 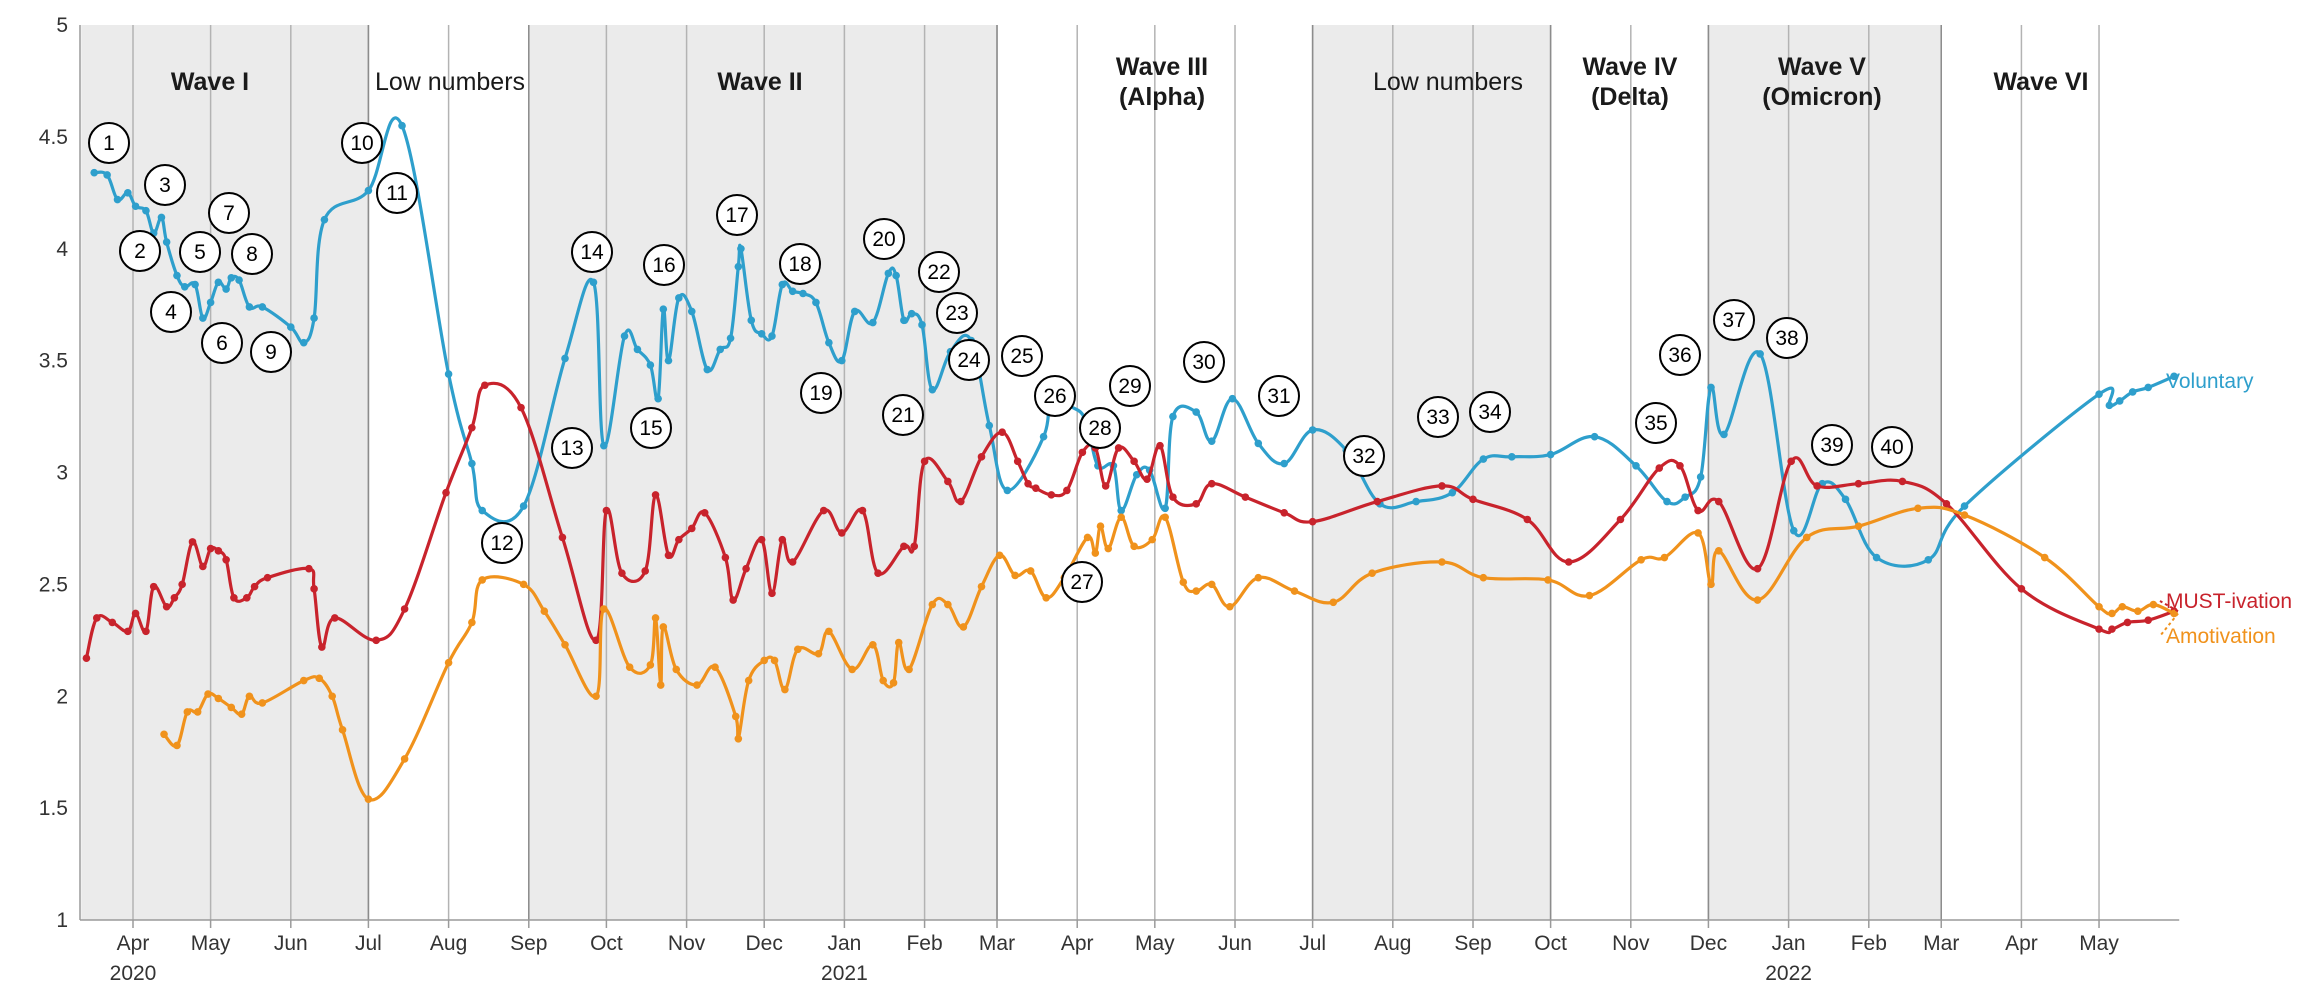 I want to click on event-marker-number: 25, so click(x=1021, y=356).